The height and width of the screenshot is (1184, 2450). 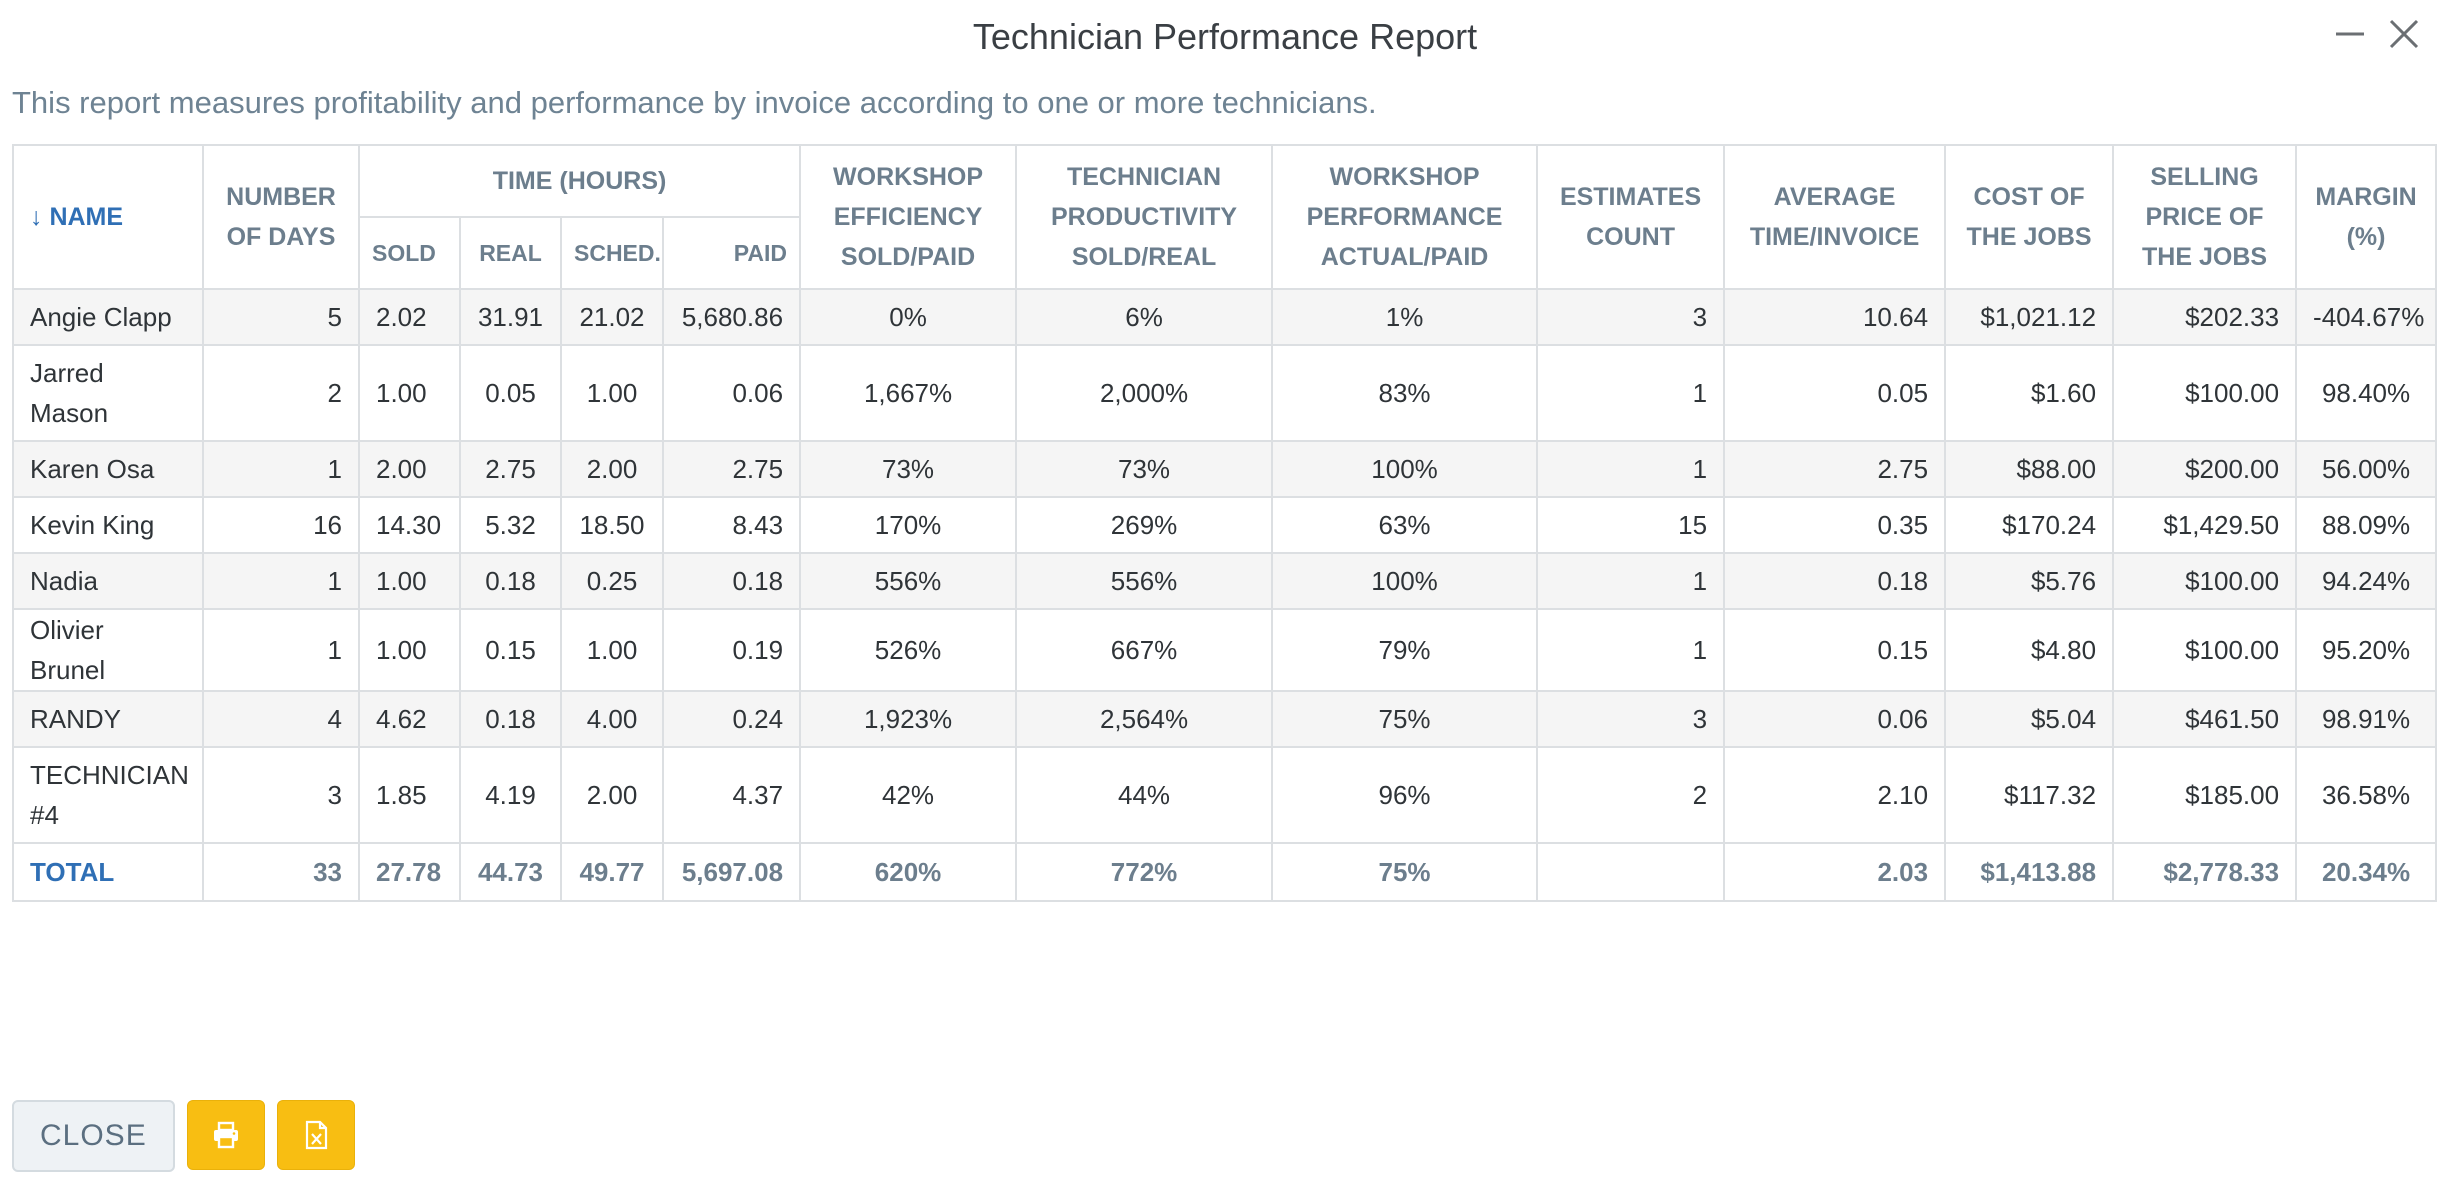 What do you see at coordinates (1144, 719) in the screenshot?
I see `cell-productivity: 2,564%` at bounding box center [1144, 719].